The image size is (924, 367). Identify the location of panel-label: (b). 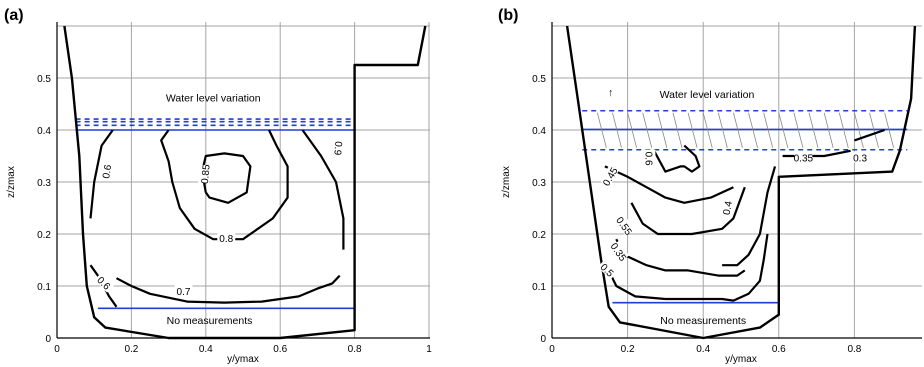
(508, 15).